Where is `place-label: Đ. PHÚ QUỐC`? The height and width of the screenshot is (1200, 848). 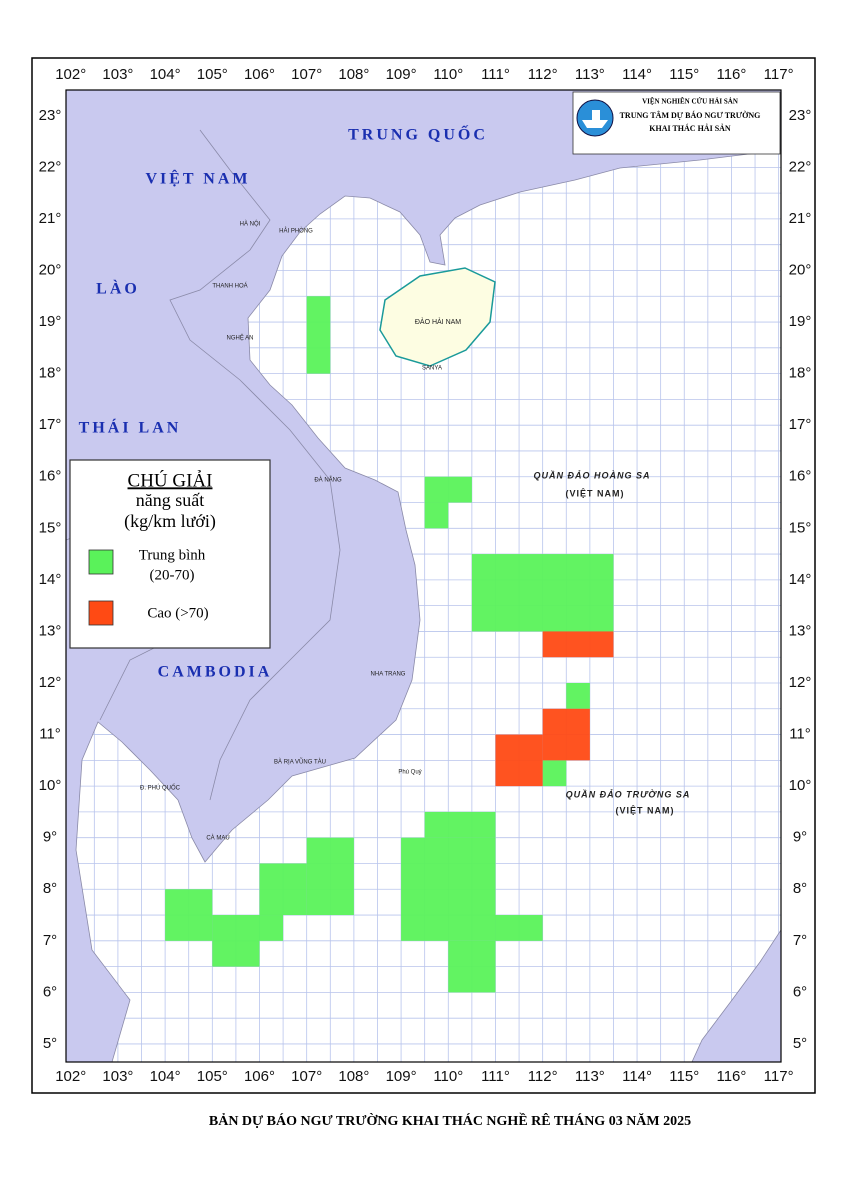
place-label: Đ. PHÚ QUỐC is located at coordinates (160, 788).